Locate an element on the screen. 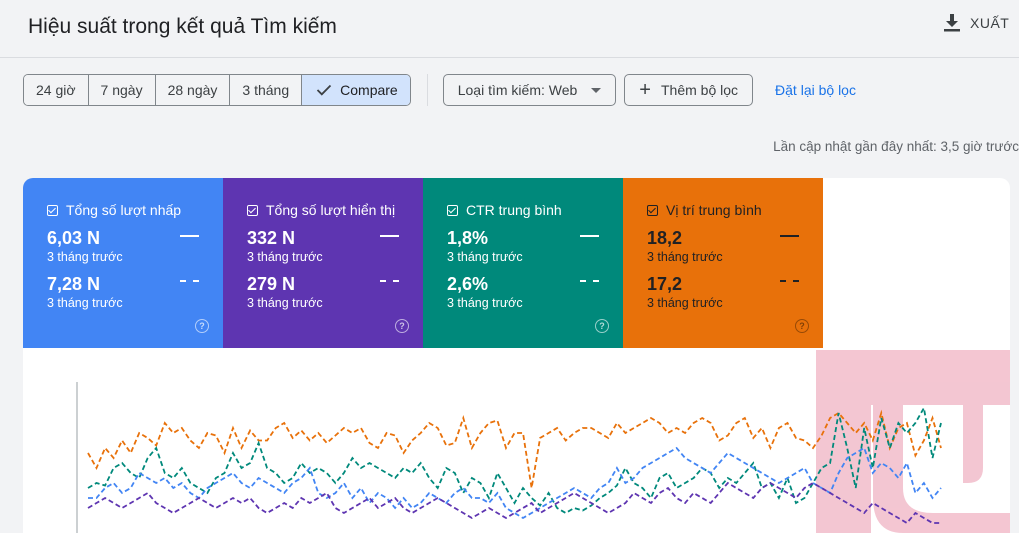 The height and width of the screenshot is (533, 1019). range-3m-button: 3 tháng is located at coordinates (266, 90).